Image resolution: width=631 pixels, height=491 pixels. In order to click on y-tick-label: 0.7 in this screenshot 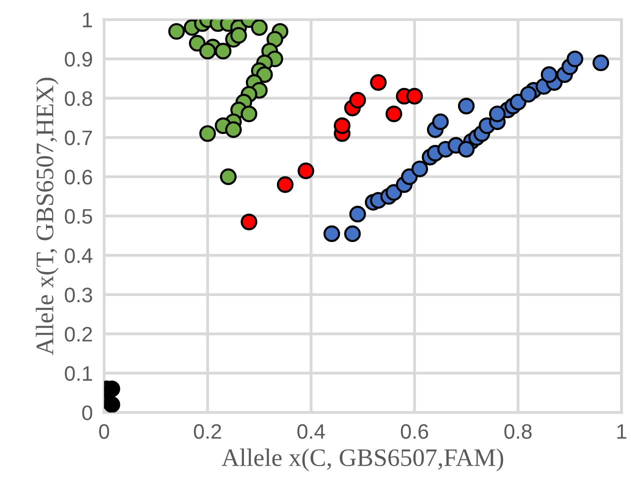, I will do `click(78, 138)`.